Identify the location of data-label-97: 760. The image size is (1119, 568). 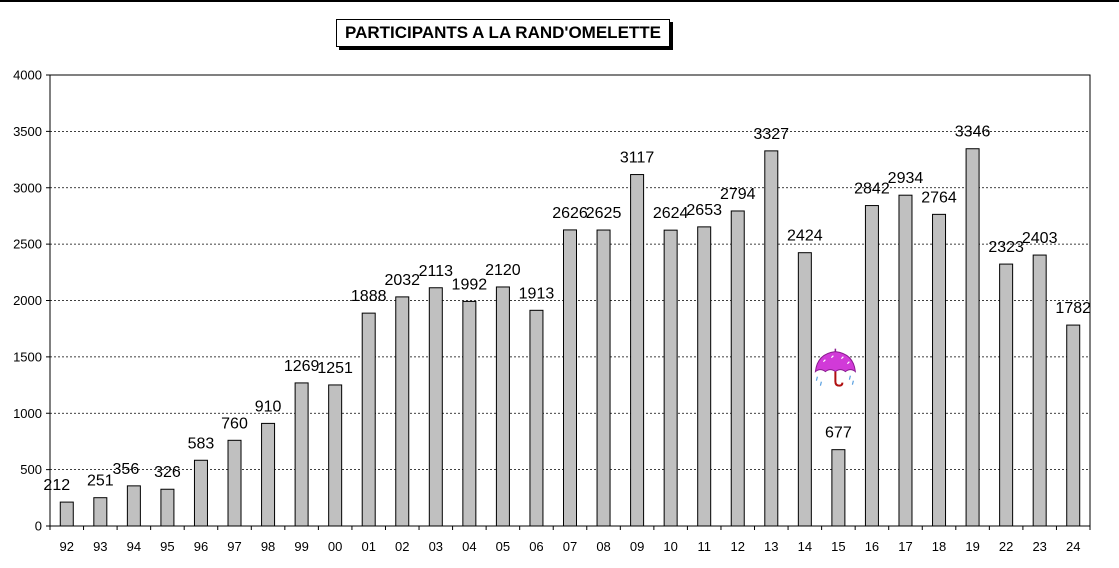
(234, 423).